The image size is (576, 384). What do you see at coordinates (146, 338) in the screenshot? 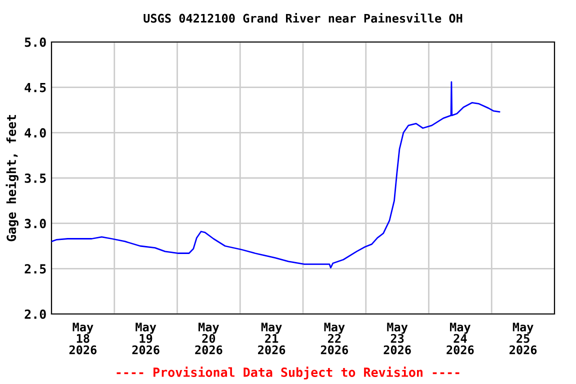
I see `x-tick-label: May 19 2026` at bounding box center [146, 338].